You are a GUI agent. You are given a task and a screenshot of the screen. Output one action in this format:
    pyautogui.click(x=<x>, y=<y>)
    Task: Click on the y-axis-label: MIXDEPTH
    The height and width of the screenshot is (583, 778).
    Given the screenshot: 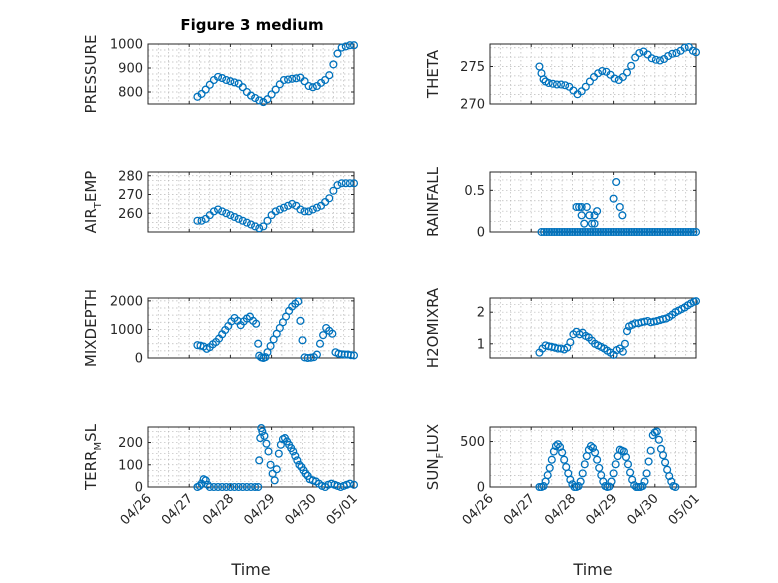 What is the action you would take?
    pyautogui.click(x=91, y=328)
    